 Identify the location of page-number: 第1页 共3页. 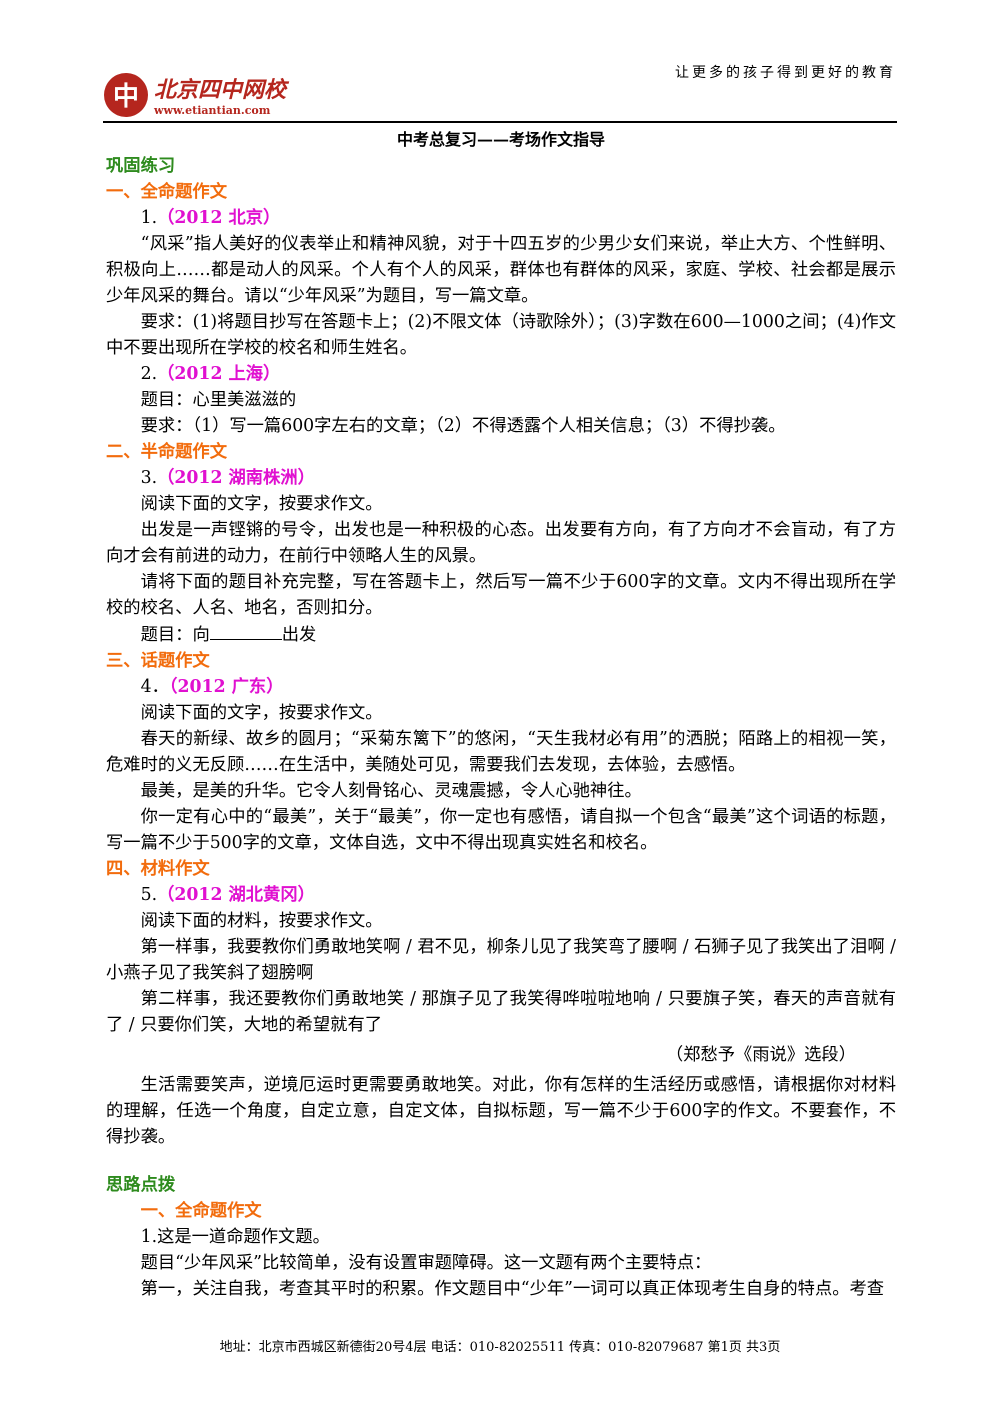
(744, 1347).